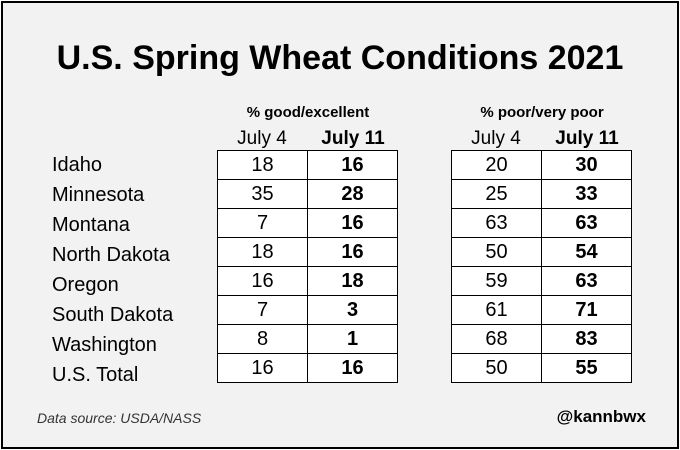 This screenshot has width=680, height=450. What do you see at coordinates (308, 112) in the screenshot?
I see `group-header-good-excellent: % good/excellent` at bounding box center [308, 112].